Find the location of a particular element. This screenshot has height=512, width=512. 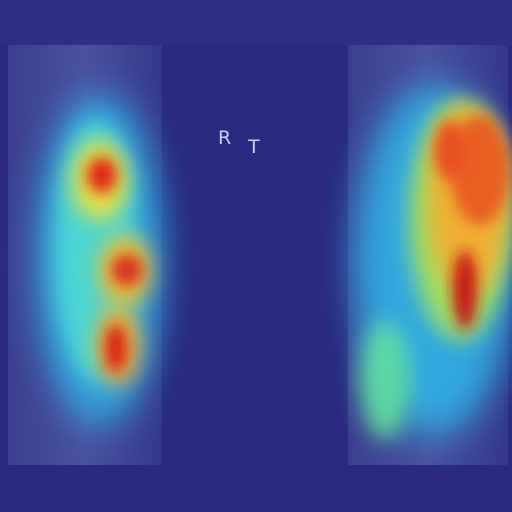

marker-r: R is located at coordinates (224, 138).